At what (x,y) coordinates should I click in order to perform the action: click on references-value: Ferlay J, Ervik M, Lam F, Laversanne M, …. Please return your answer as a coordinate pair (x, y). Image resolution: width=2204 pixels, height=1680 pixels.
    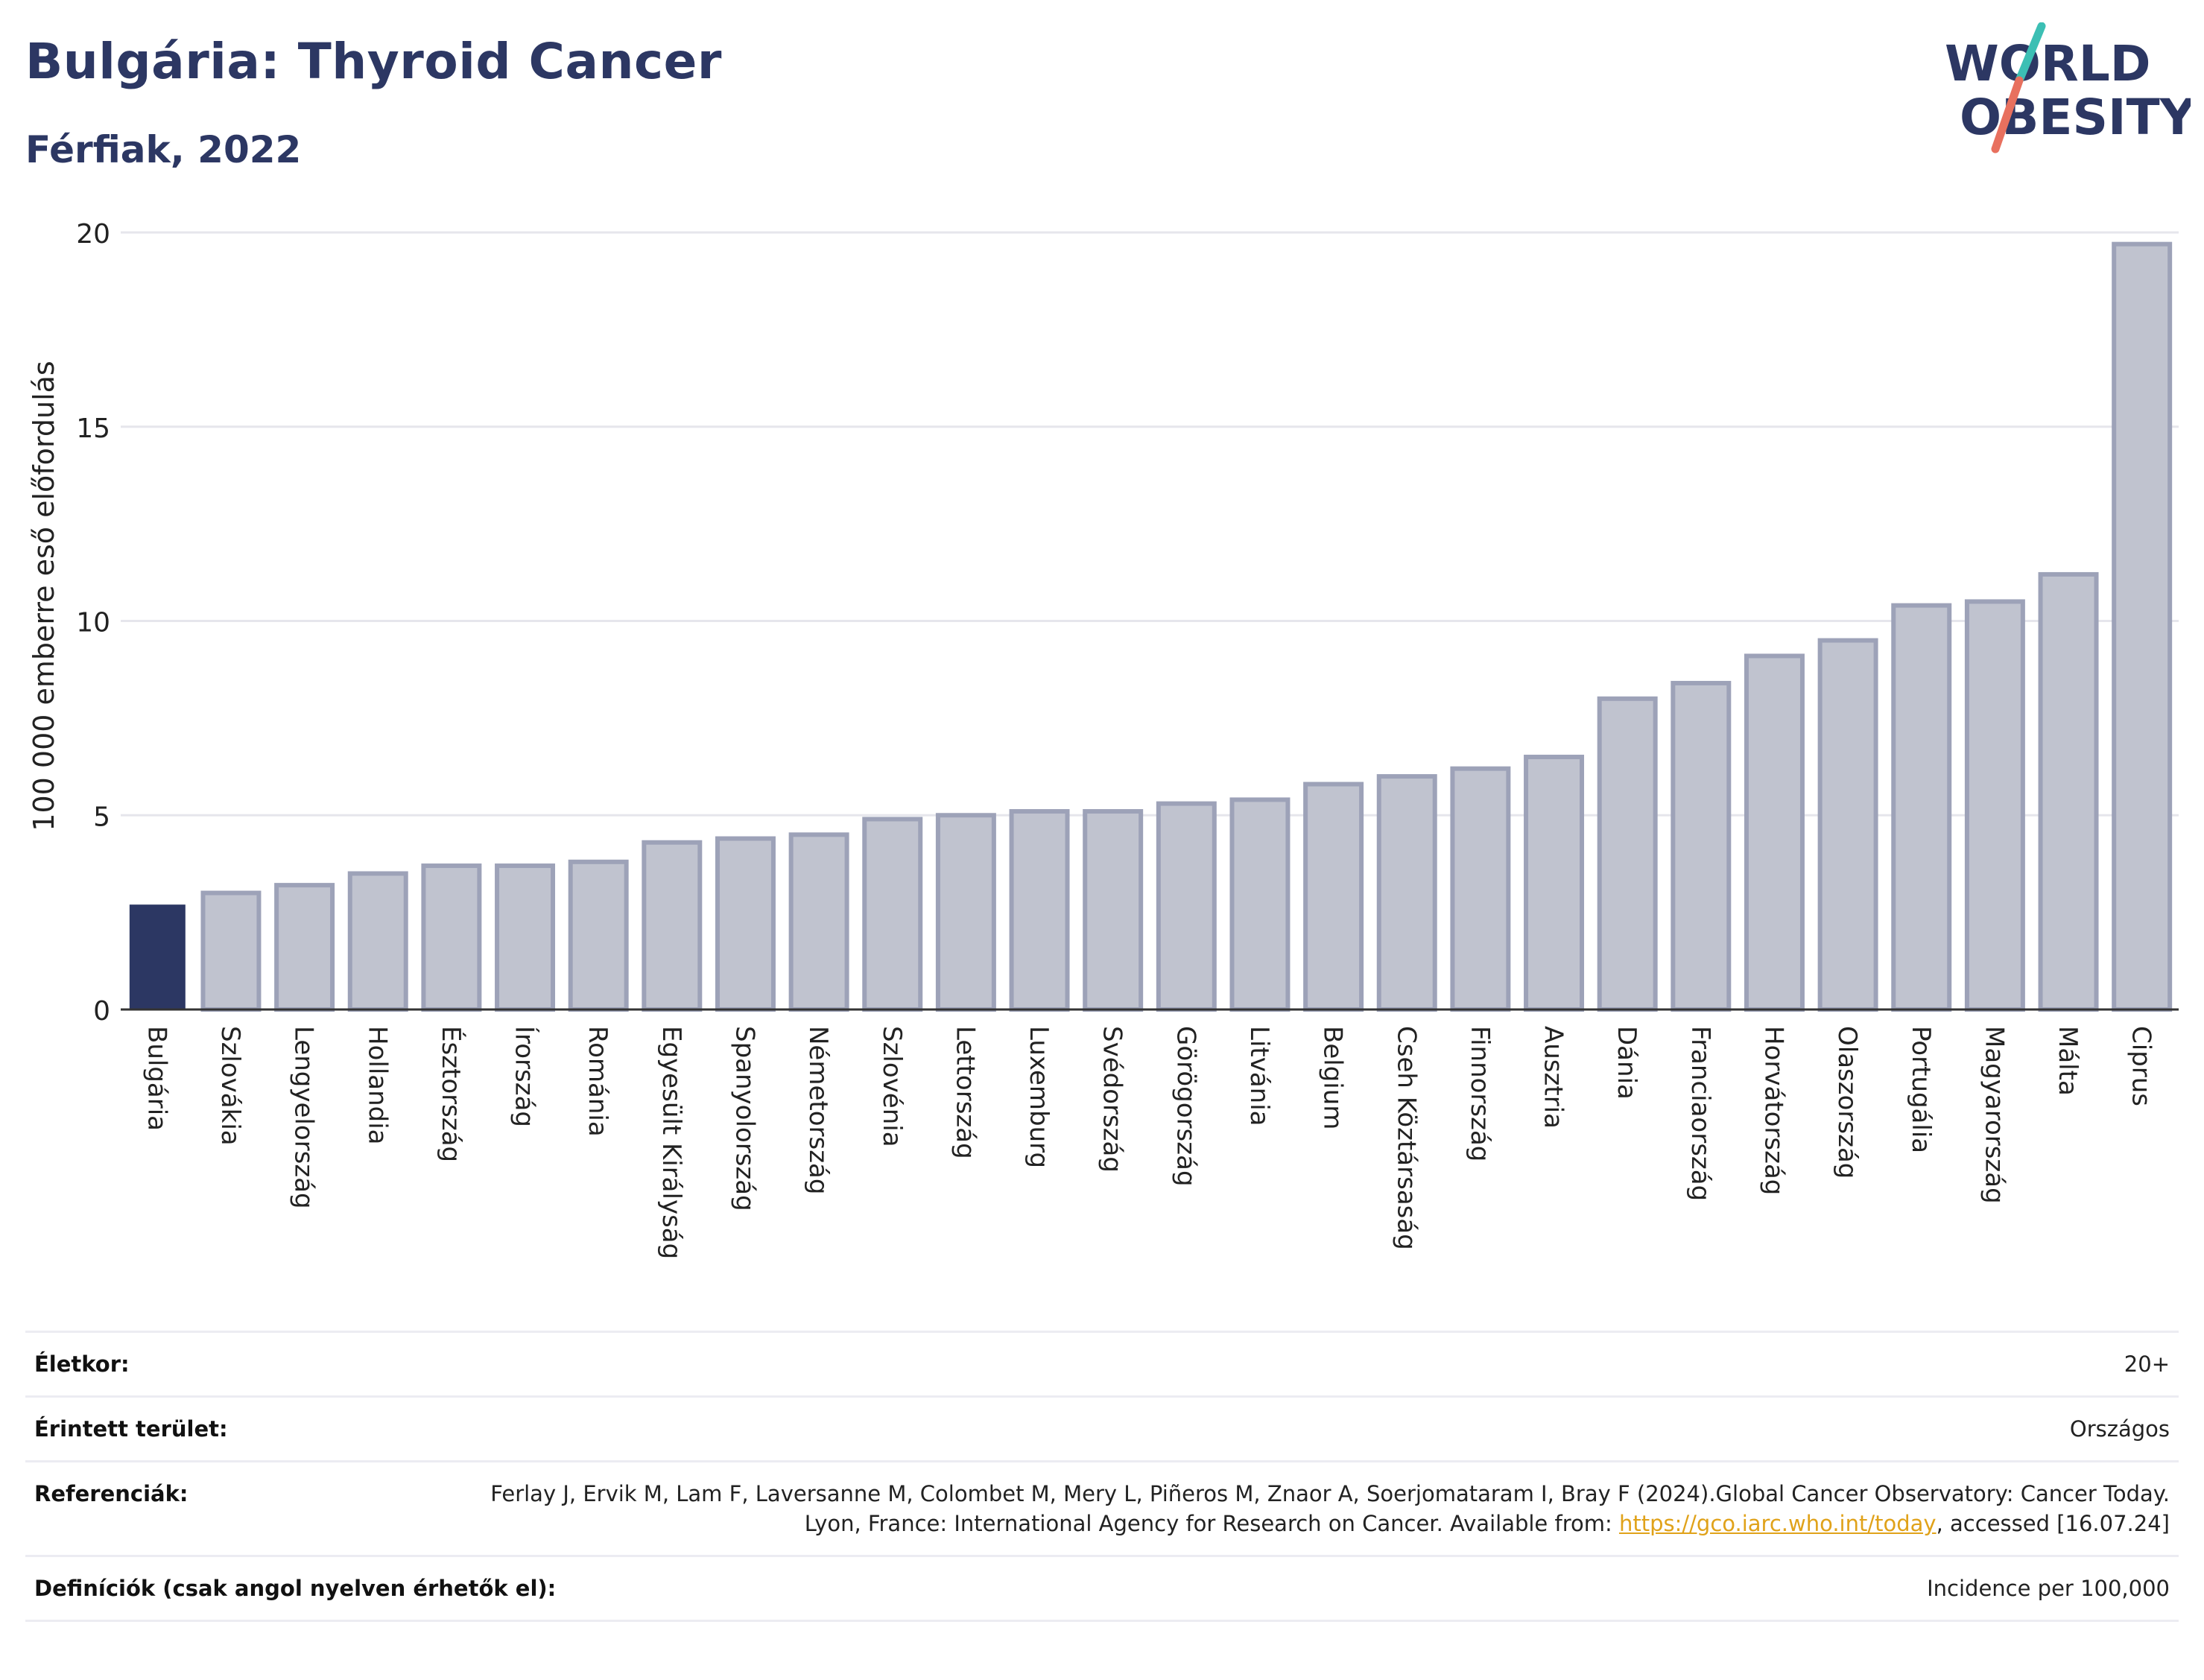
    Looking at the image, I should click on (1313, 1508).